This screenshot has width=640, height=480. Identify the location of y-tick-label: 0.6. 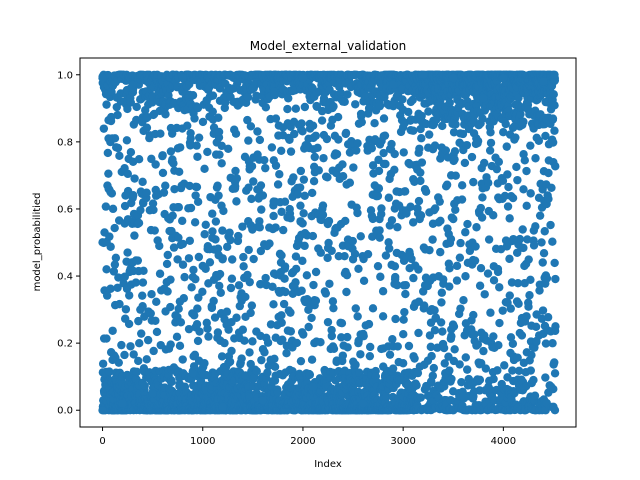
(65, 209).